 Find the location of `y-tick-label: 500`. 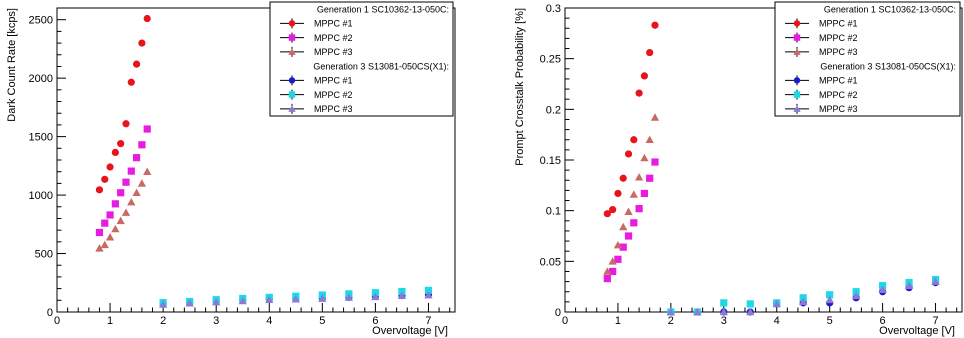

y-tick-label: 500 is located at coordinates (44, 255).